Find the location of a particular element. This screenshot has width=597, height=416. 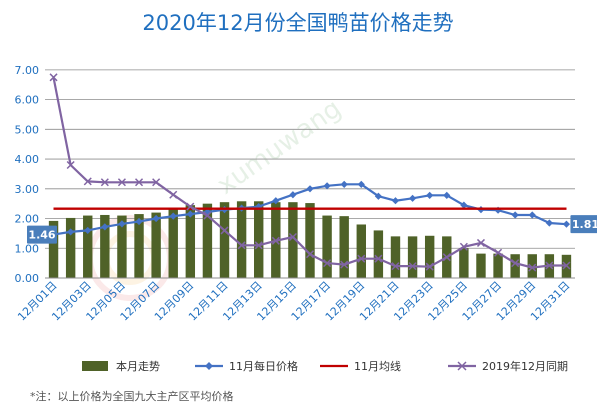

legend-item: 11月每日价格 is located at coordinates (246, 366).